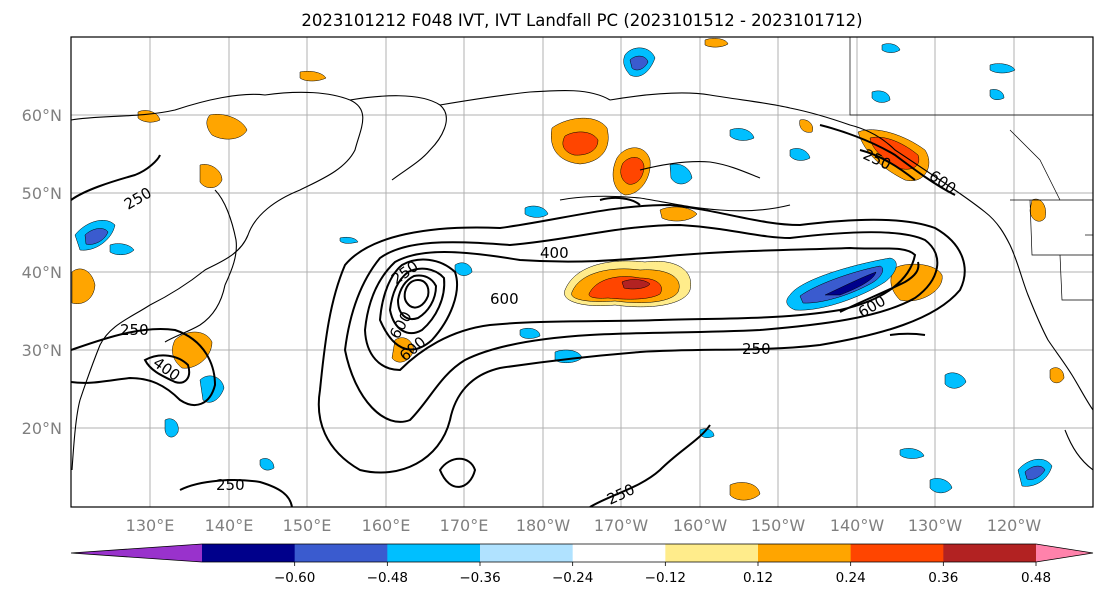 This screenshot has height=601, width=1105. Describe the element at coordinates (42, 193) in the screenshot. I see `lat-label: 50°N` at that location.